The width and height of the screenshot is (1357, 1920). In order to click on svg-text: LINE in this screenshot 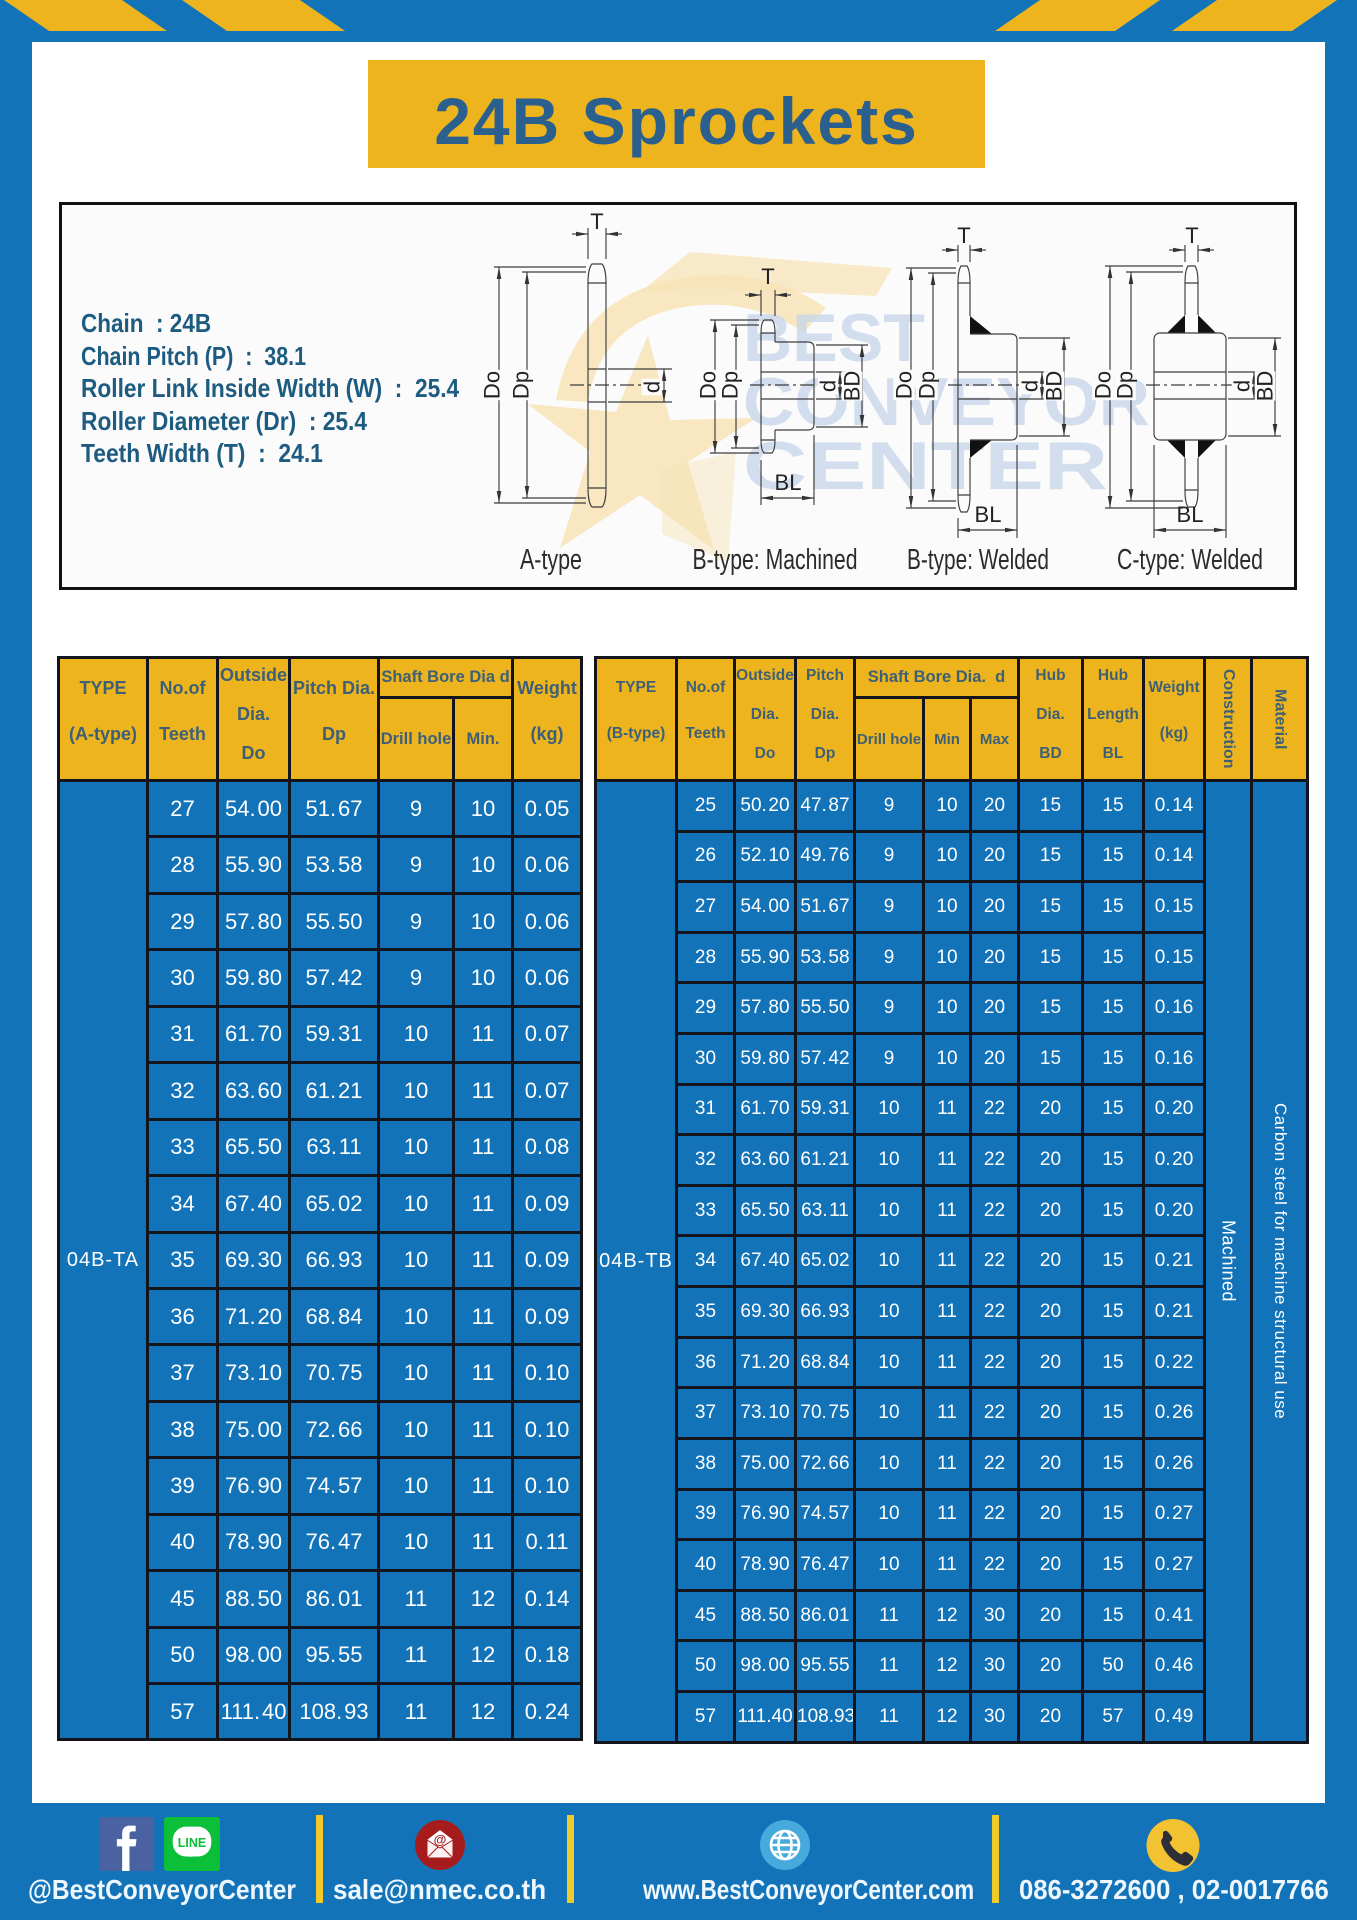, I will do `click(192, 1843)`.